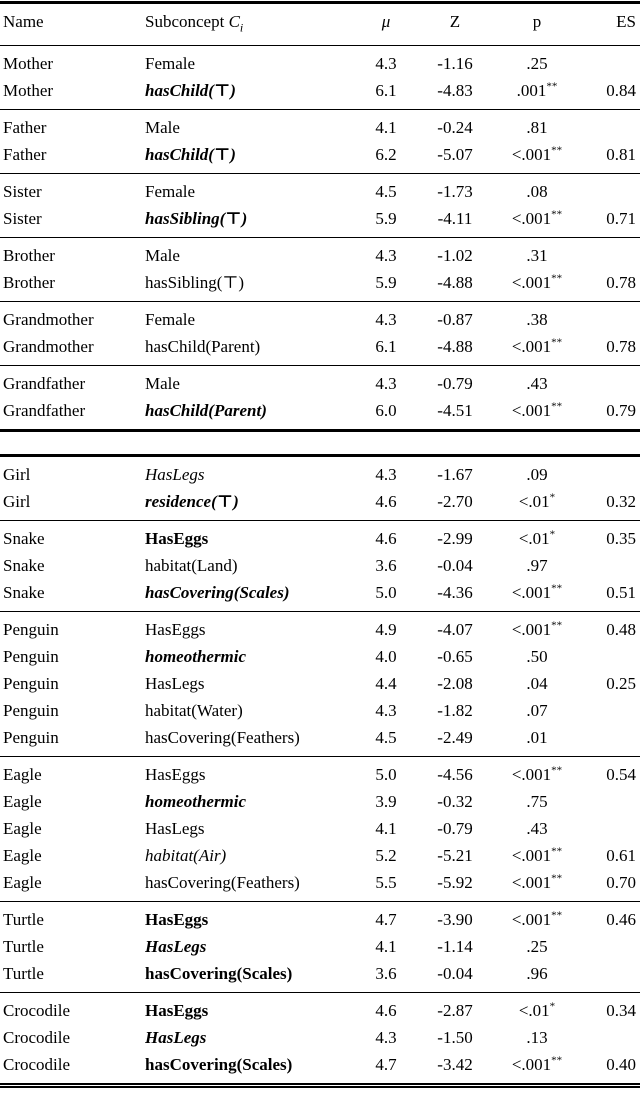  I want to click on cell-p-value-text: .08, so click(537, 192).